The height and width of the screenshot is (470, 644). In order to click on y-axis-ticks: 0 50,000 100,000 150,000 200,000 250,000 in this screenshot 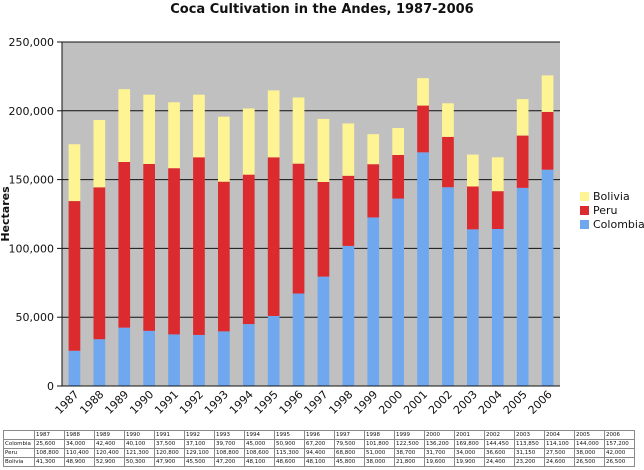, I will do `click(36, 214)`.